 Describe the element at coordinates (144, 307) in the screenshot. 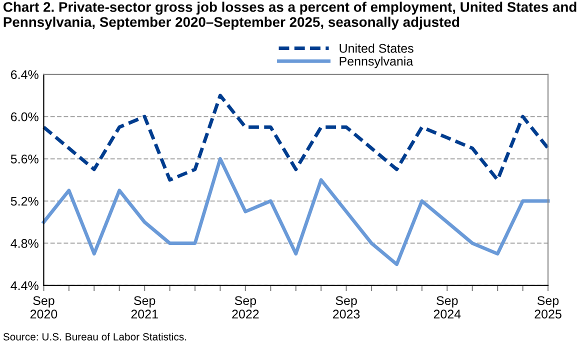

I see `x-tick-label: Sep 2021` at that location.